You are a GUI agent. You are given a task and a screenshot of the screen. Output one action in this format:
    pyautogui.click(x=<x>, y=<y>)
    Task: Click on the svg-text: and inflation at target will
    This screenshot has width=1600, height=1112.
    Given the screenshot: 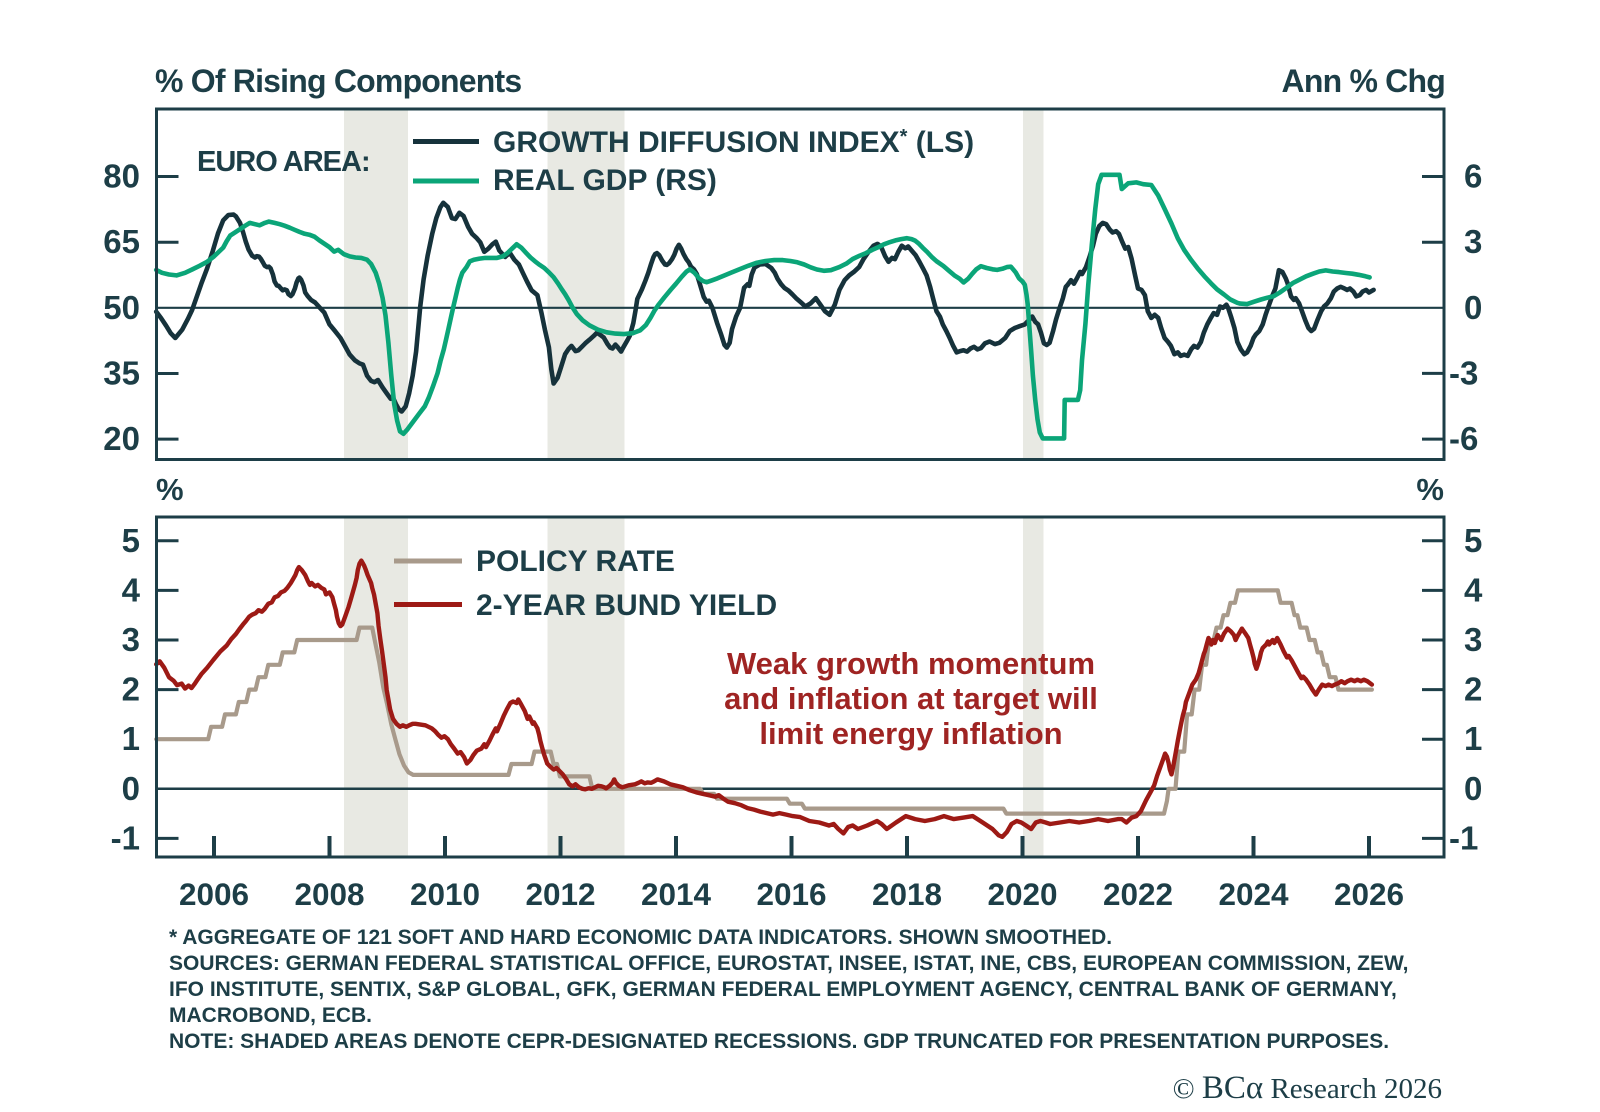 What is the action you would take?
    pyautogui.click(x=911, y=698)
    